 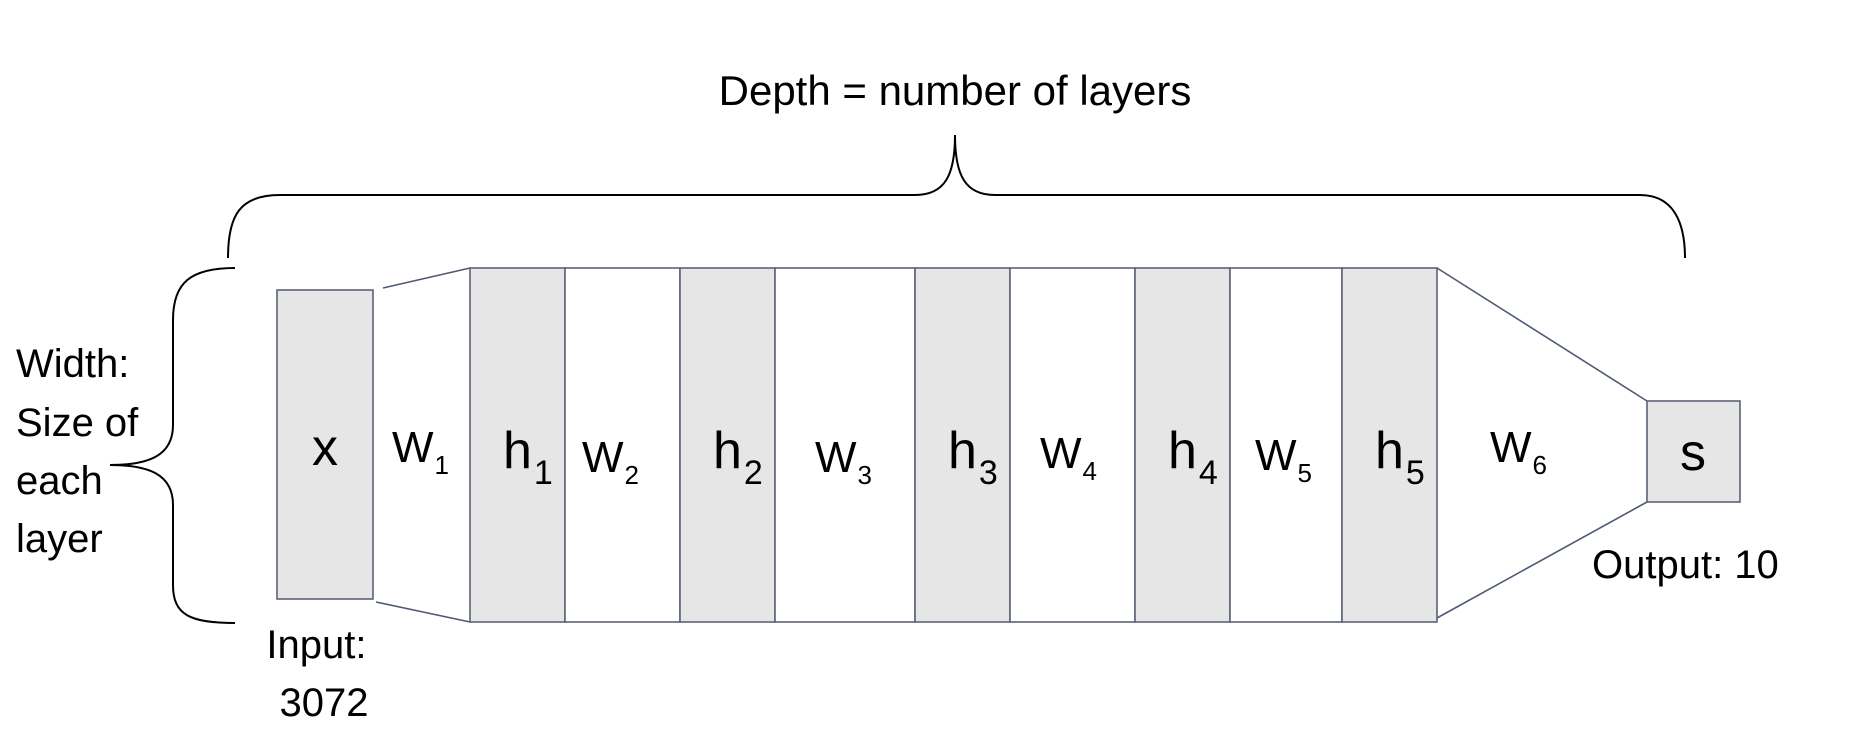 What do you see at coordinates (1518, 451) in the screenshot?
I see `weight-label: W6` at bounding box center [1518, 451].